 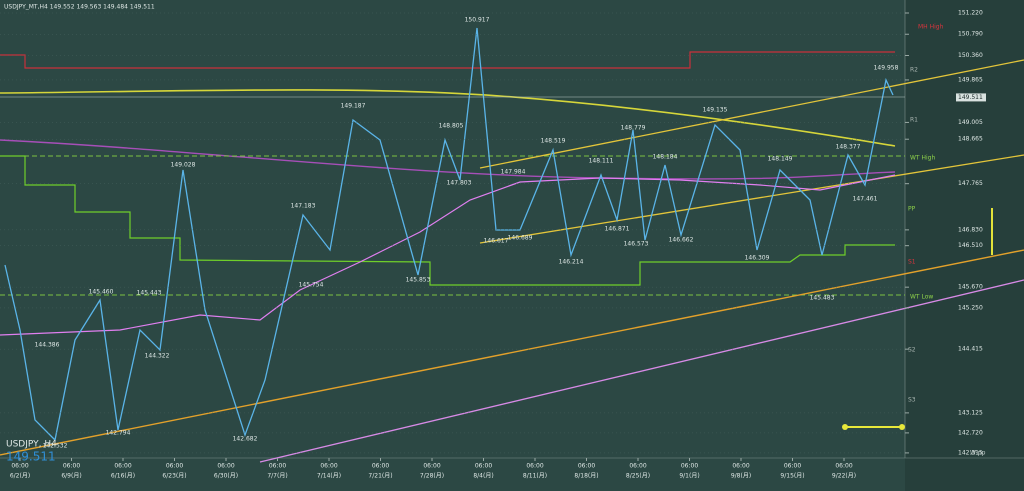 What do you see at coordinates (970, 307) in the screenshot?
I see `price-tick-label: 145.250` at bounding box center [970, 307].